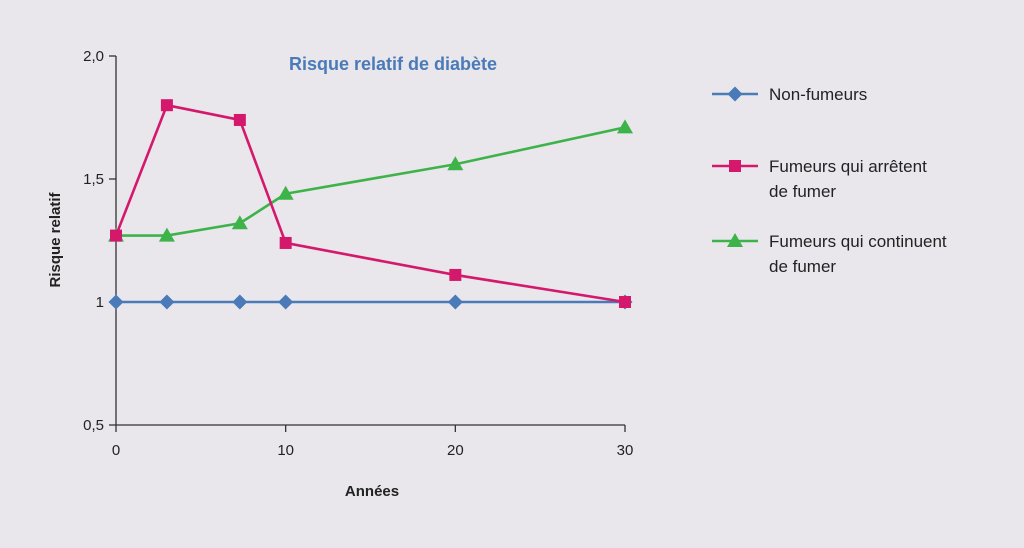 This screenshot has width=1024, height=548. What do you see at coordinates (829, 254) in the screenshot?
I see `legend-entry-3: Fumeurs qui continuent de fumer` at bounding box center [829, 254].